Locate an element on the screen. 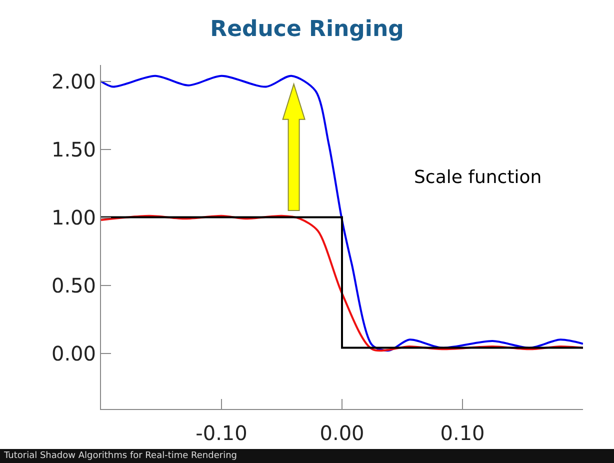 Image resolution: width=614 pixels, height=463 pixels. y-tick-label: 1.00 is located at coordinates (73, 217).